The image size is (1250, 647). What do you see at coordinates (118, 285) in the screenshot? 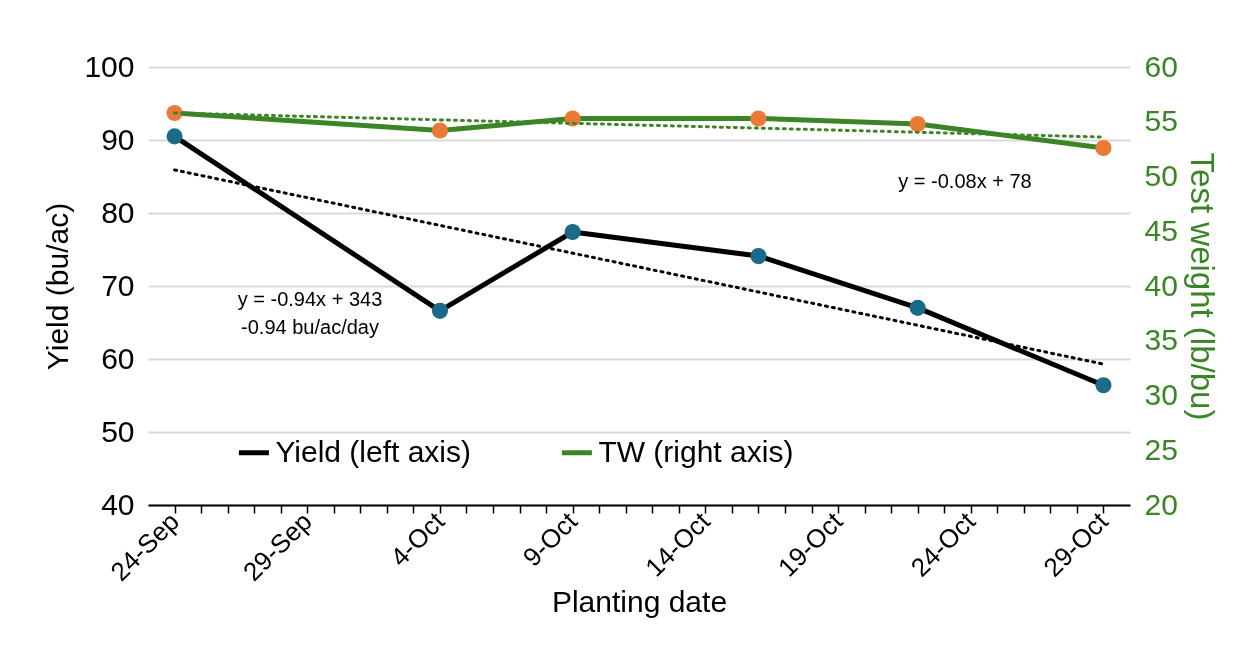
I see `y-tick-label: 70` at bounding box center [118, 285].